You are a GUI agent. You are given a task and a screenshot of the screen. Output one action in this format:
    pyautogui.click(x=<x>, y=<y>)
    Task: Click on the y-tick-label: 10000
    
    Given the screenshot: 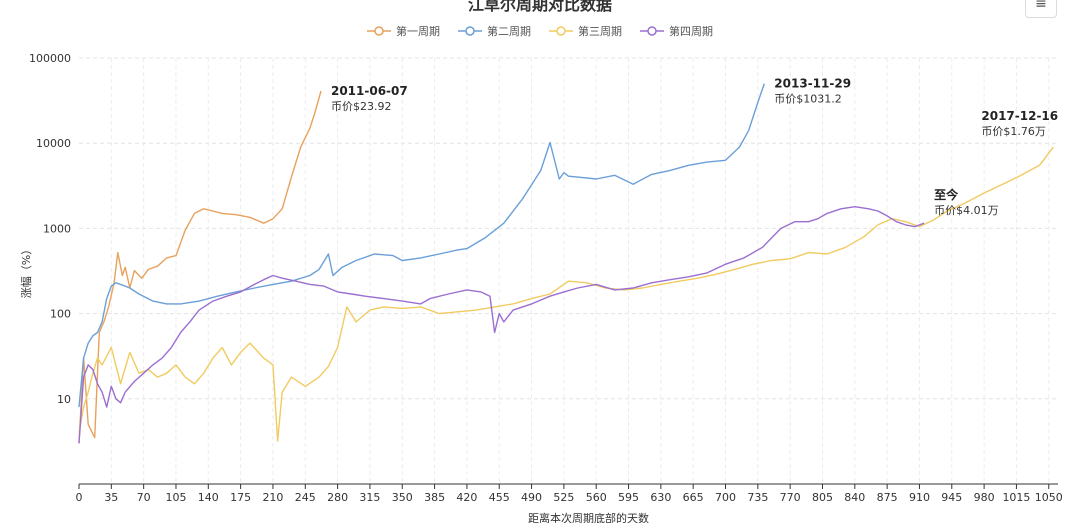 What is the action you would take?
    pyautogui.click(x=53, y=143)
    